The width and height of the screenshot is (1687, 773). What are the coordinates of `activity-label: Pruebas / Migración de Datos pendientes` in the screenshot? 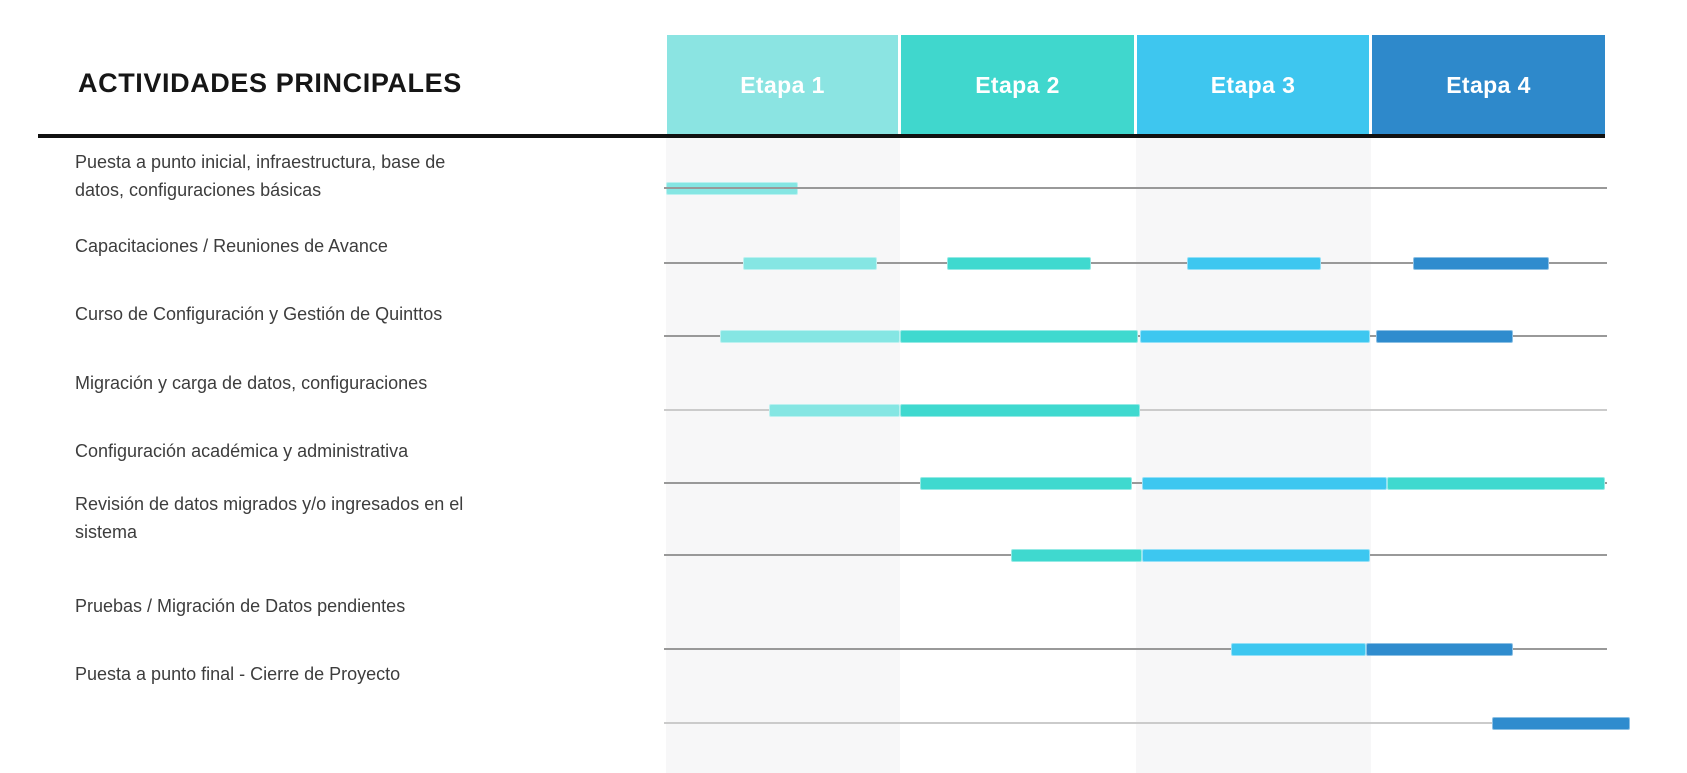 It's located at (347, 606).